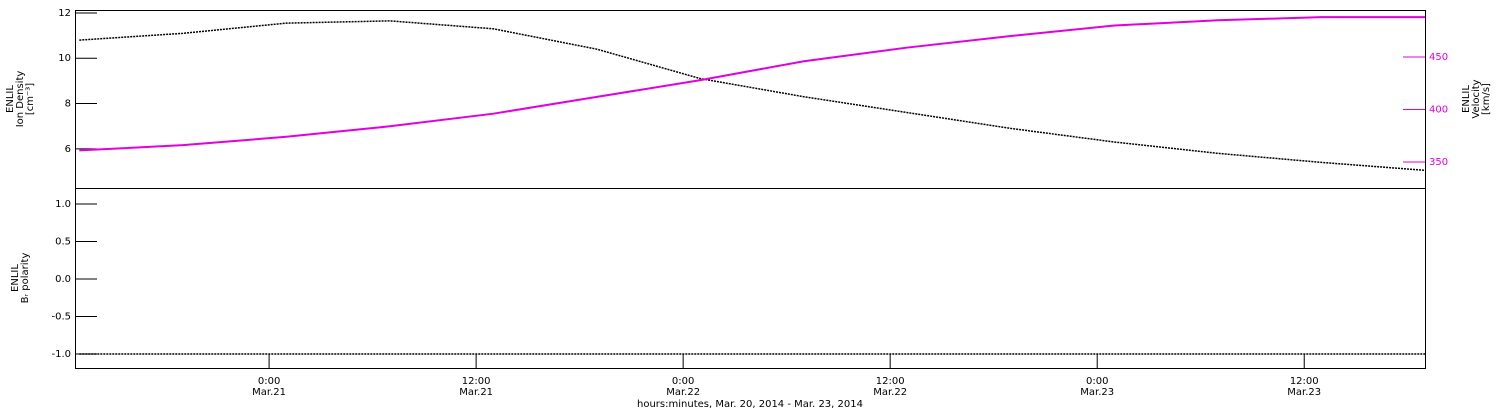  Describe the element at coordinates (1438, 57) in the screenshot. I see `y2-tick-label: 450` at that location.